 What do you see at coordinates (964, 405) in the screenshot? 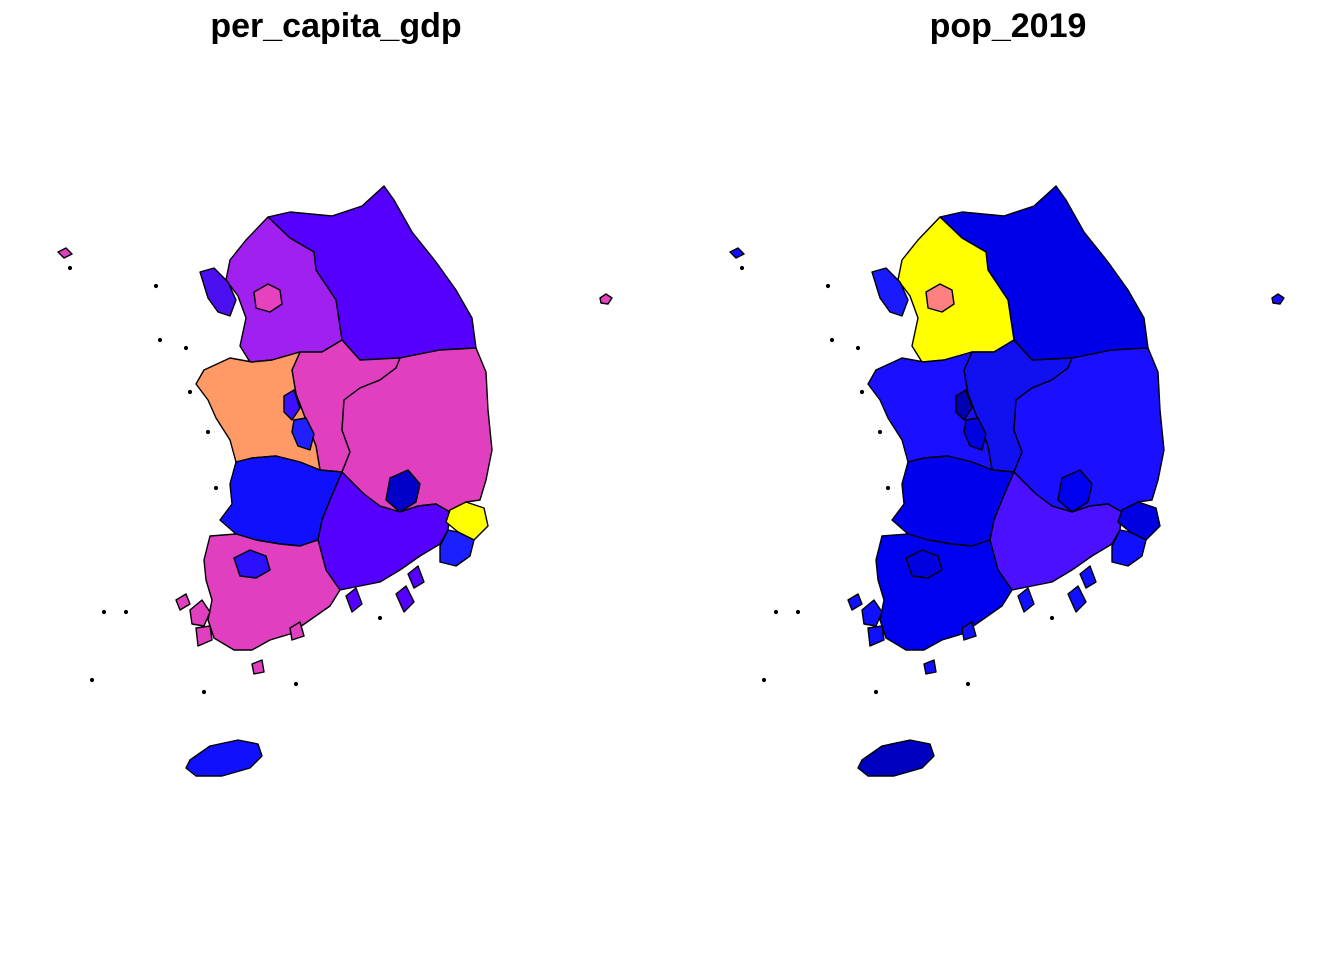
I see `map-pop-2019-region-sejong` at bounding box center [964, 405].